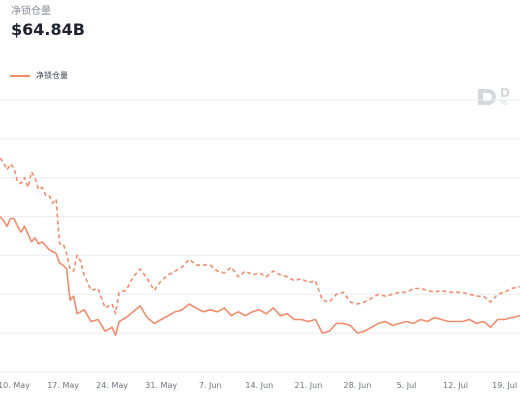 The width and height of the screenshot is (520, 400). Describe the element at coordinates (48, 29) in the screenshot. I see `tvl-metric-value: $64.84B` at that location.